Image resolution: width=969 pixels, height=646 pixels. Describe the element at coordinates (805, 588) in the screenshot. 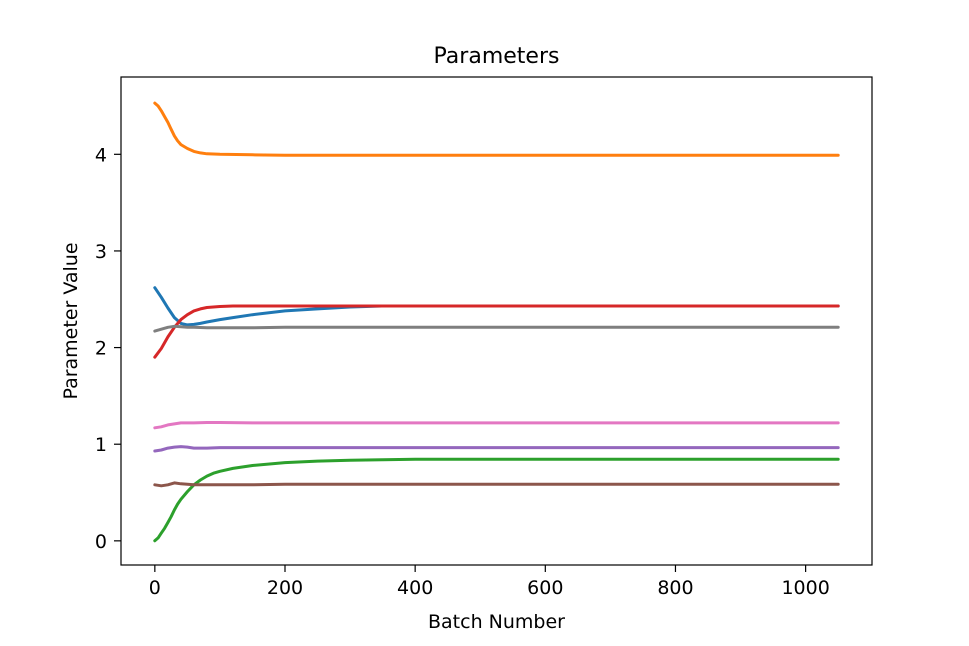

I see `x-tick-label: 1000` at that location.